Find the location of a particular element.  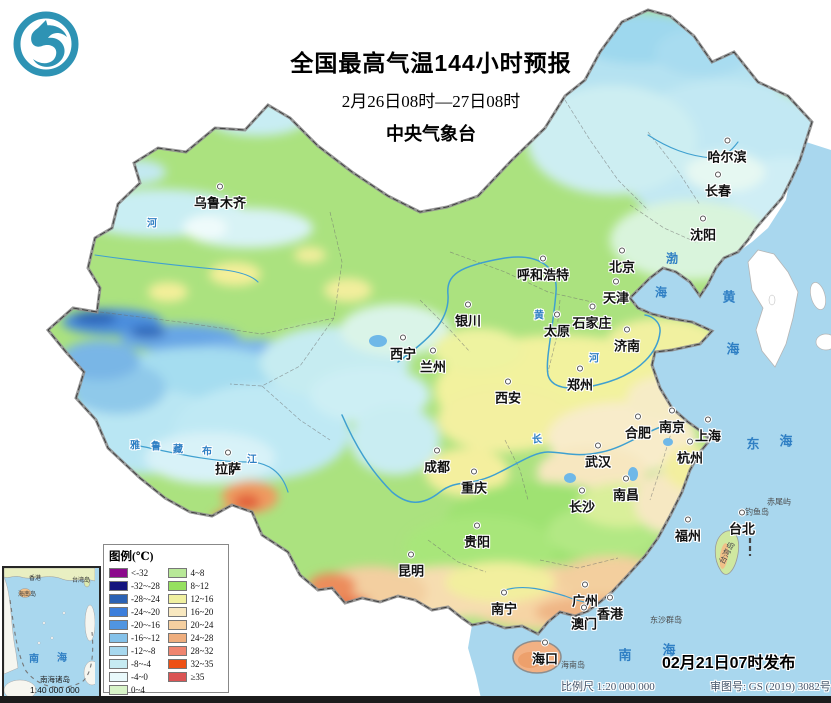

legend-range-label: 32~35 is located at coordinates (202, 664).